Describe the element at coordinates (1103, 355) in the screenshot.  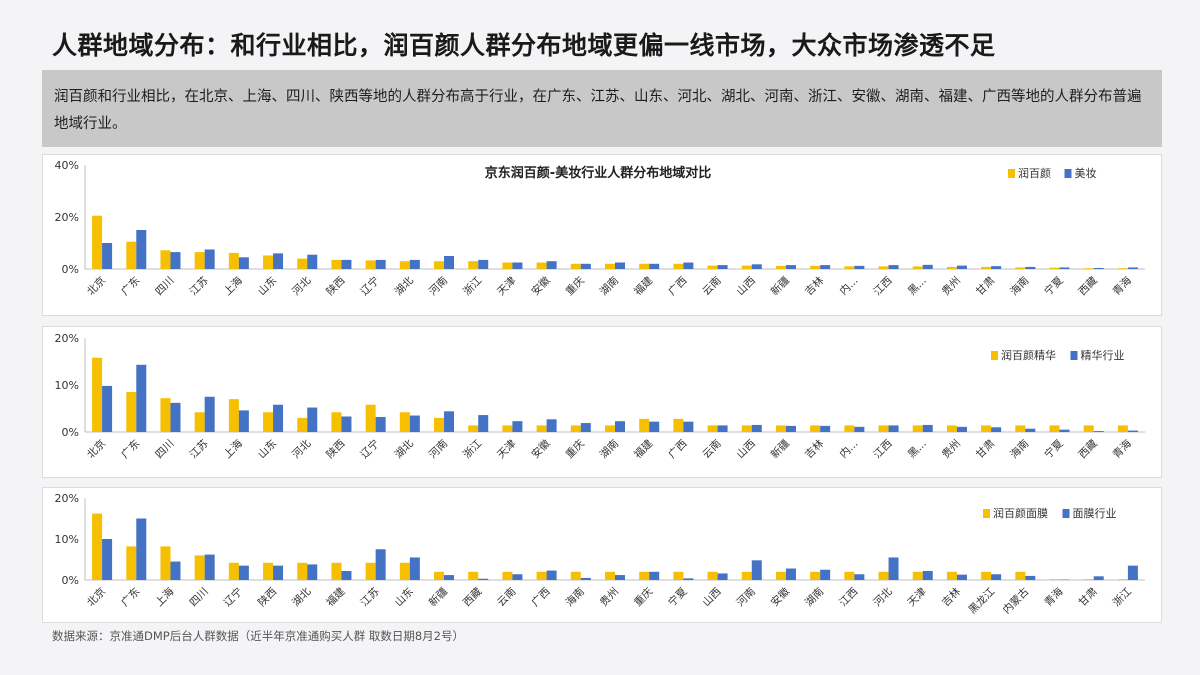
I see `legend-label: 精华行业` at that location.